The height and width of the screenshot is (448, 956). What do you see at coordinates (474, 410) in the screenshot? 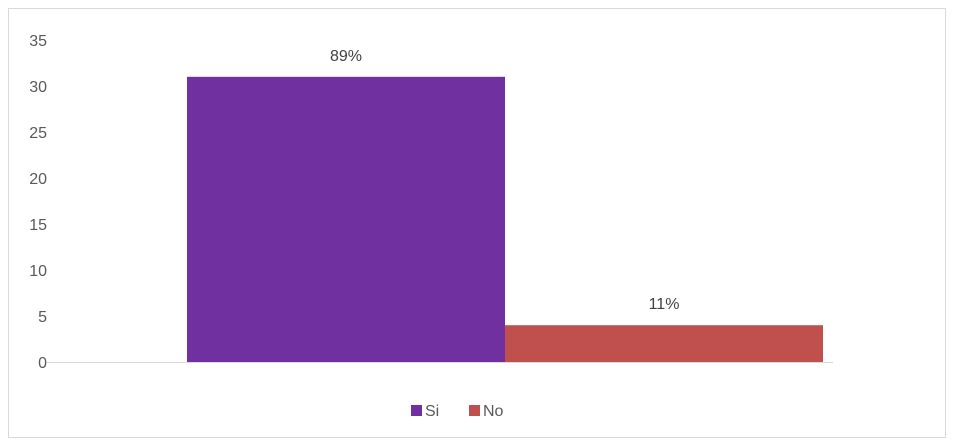
I see `legend-swatch-no` at bounding box center [474, 410].